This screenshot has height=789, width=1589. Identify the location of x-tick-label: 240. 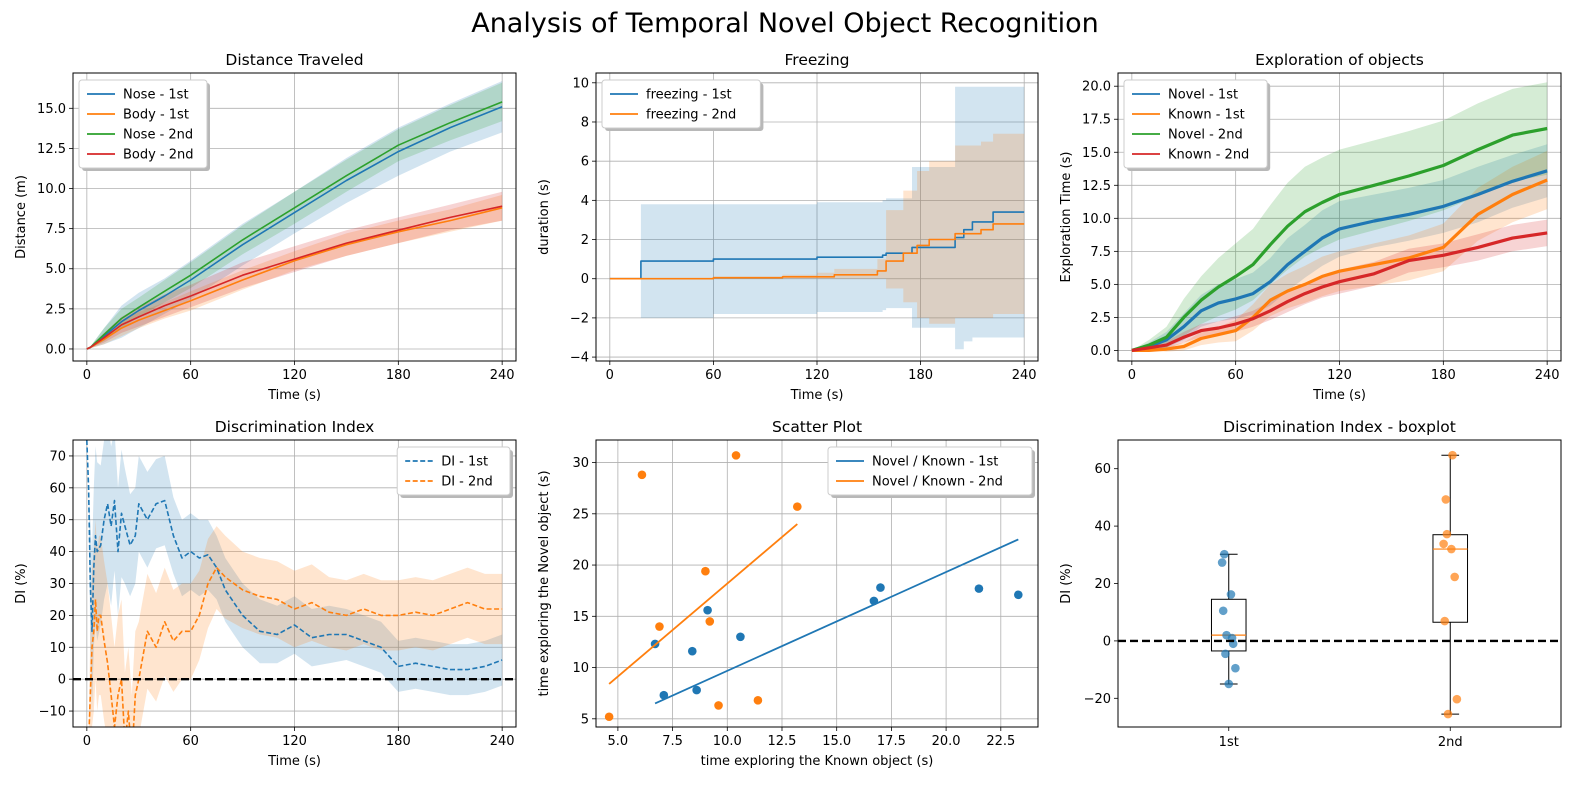
(502, 375).